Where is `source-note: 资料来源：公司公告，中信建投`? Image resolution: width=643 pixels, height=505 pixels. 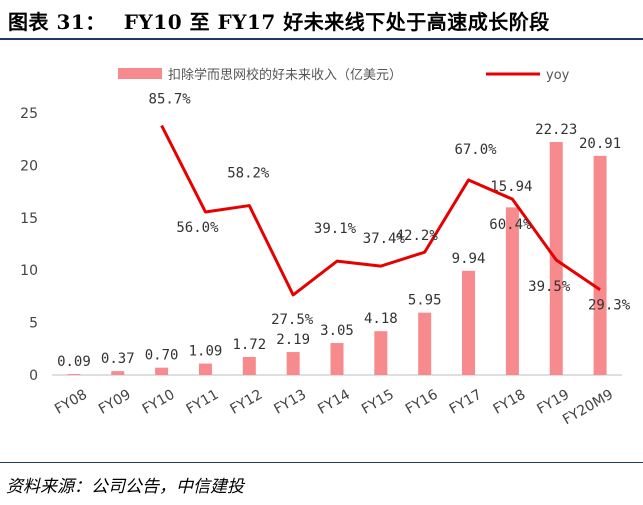 source-note: 资料来源：公司公告，中信建投 is located at coordinates (125, 487).